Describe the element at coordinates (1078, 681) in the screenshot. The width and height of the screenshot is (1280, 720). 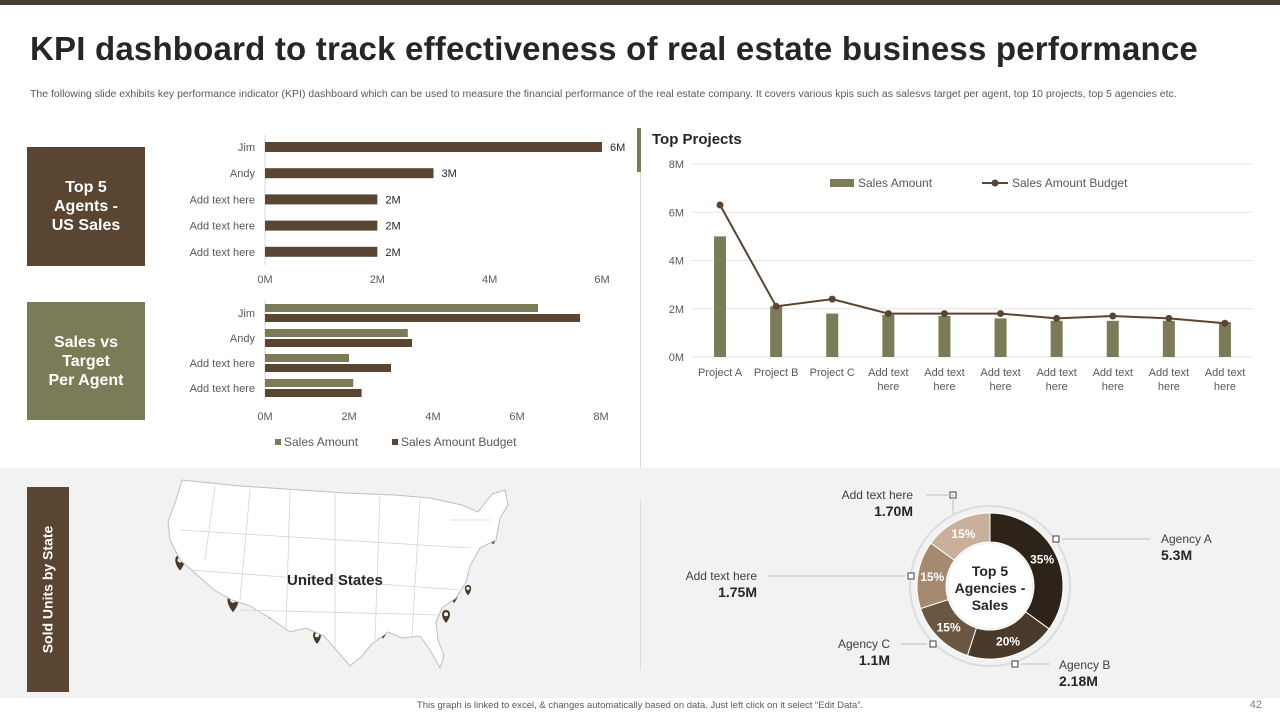
I see `agencies-callout-amount: 2.18M` at that location.